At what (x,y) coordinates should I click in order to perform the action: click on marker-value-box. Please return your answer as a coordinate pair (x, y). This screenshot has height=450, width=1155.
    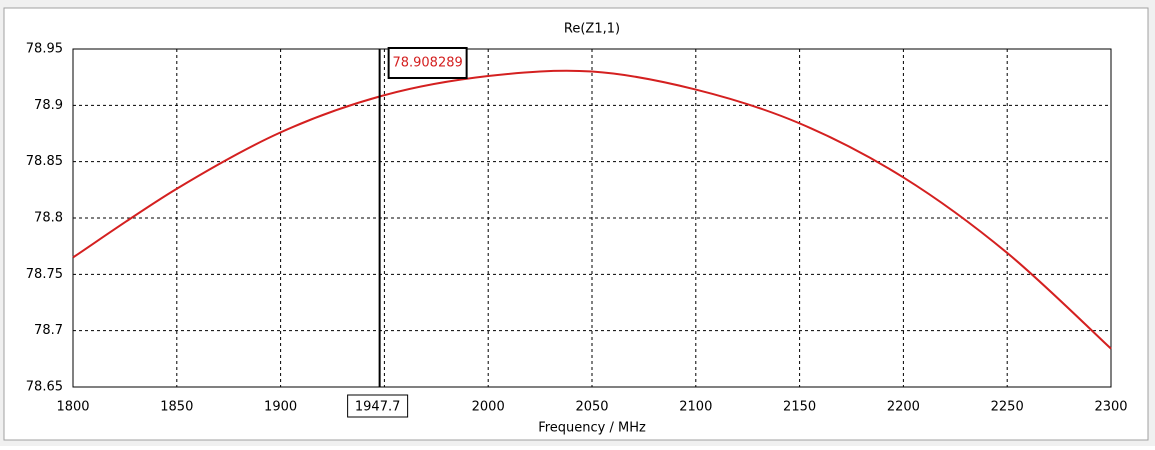
    Looking at the image, I should click on (427, 62).